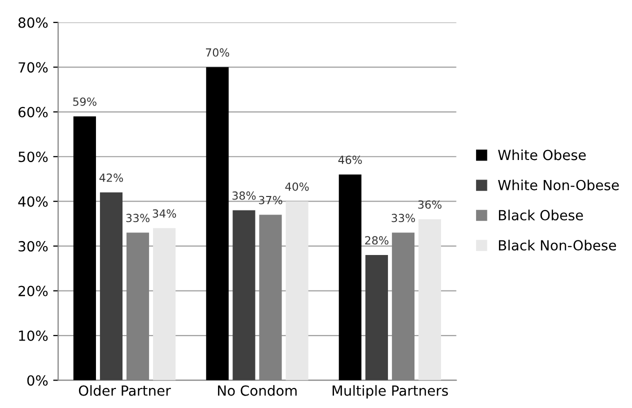 The height and width of the screenshot is (408, 632). What do you see at coordinates (33, 336) in the screenshot?
I see `y-tick-label: 10%` at bounding box center [33, 336].